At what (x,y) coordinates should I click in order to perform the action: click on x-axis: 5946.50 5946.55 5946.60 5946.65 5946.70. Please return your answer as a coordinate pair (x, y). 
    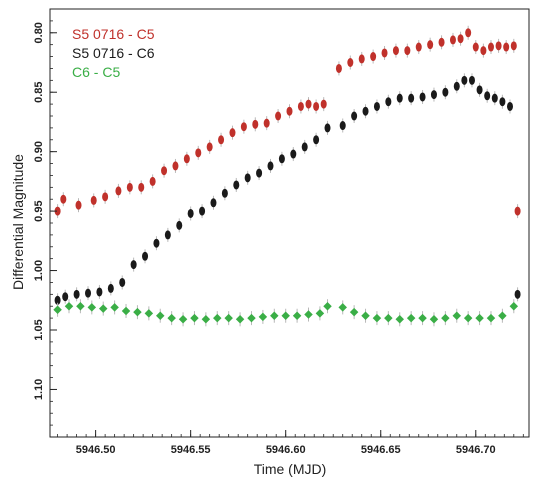
    Looking at the image, I should click on (286, 443).